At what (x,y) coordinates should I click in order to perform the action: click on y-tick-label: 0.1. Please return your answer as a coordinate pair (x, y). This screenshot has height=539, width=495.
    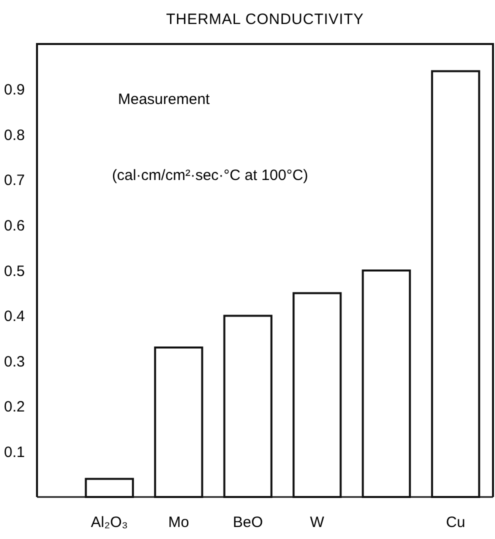
    Looking at the image, I should click on (14, 452).